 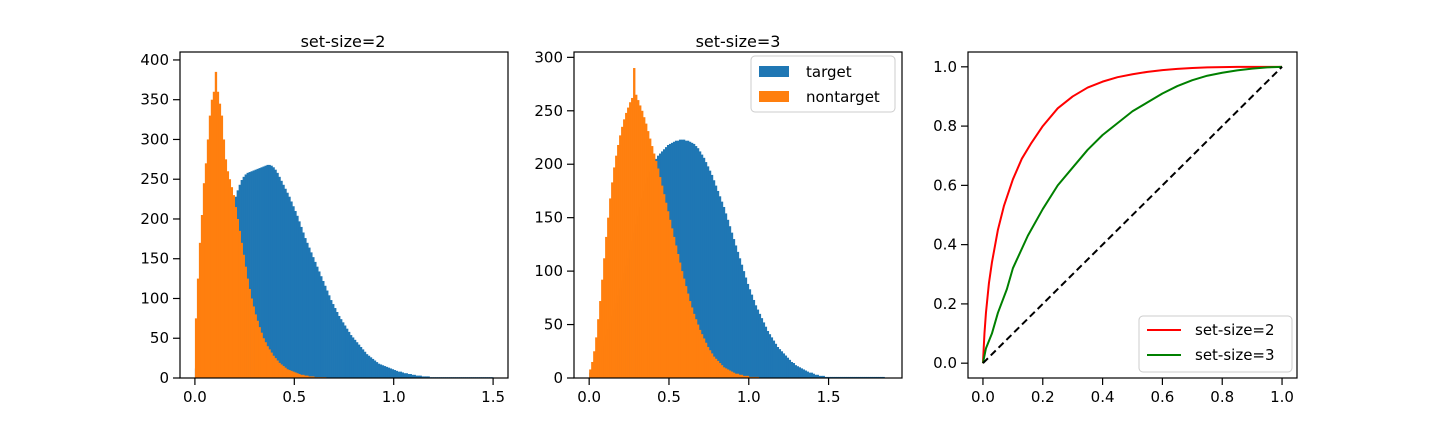 I want to click on x-tick-label: 0.8, so click(x=1222, y=397).